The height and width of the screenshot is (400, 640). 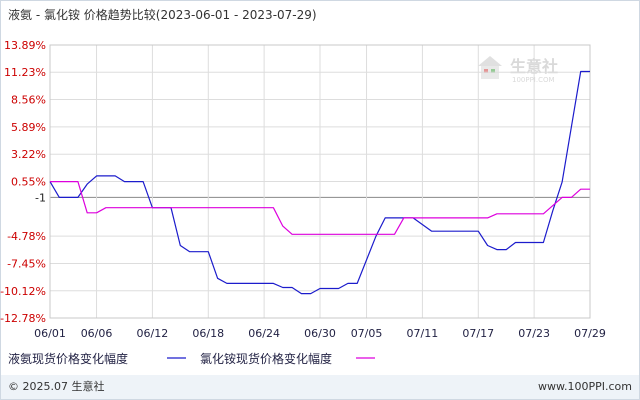 What do you see at coordinates (191, 358) in the screenshot?
I see `legend: 液氨现货价格变化幅度 氯化铵现货价格变化幅度` at bounding box center [191, 358].